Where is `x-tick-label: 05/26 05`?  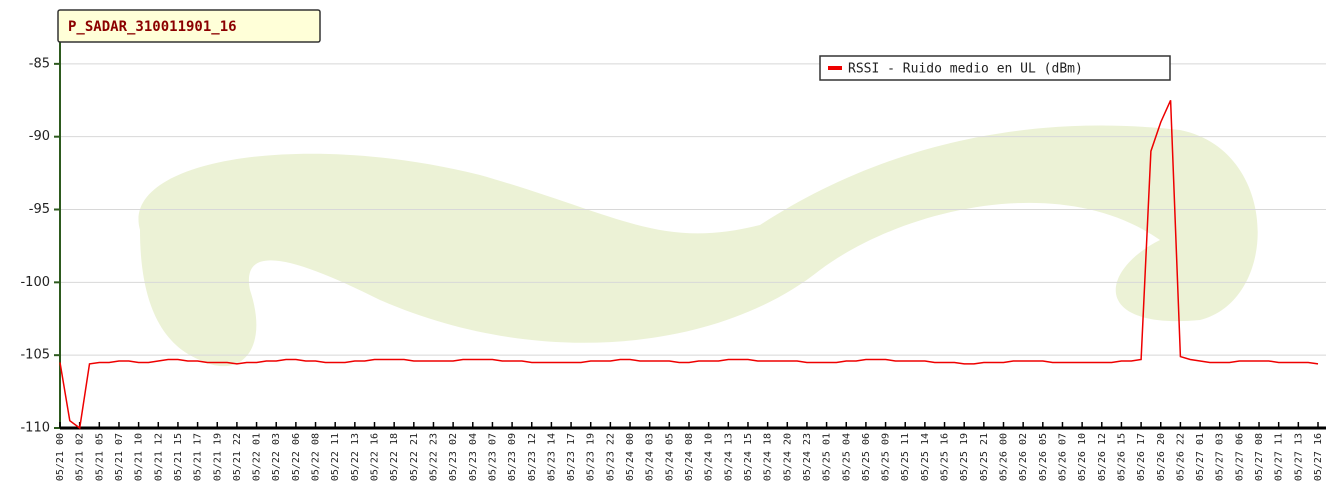
x-tick-label: 05/26 05 is located at coordinates (1043, 457).